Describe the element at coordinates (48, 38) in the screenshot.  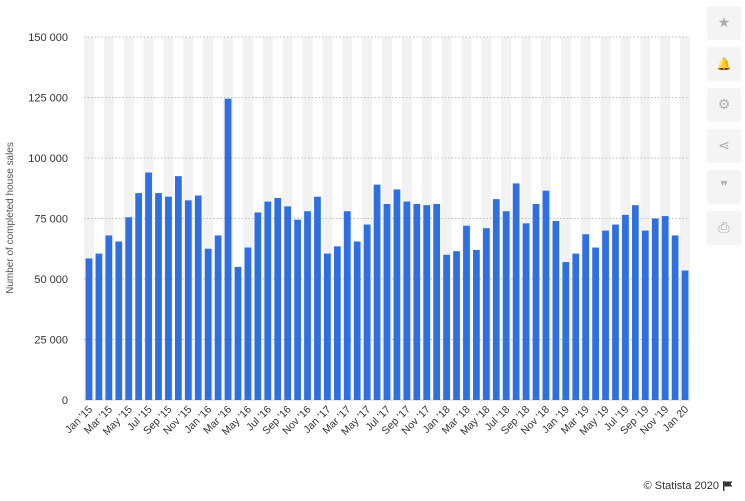
I see `y-tick-label: 150 000` at that location.